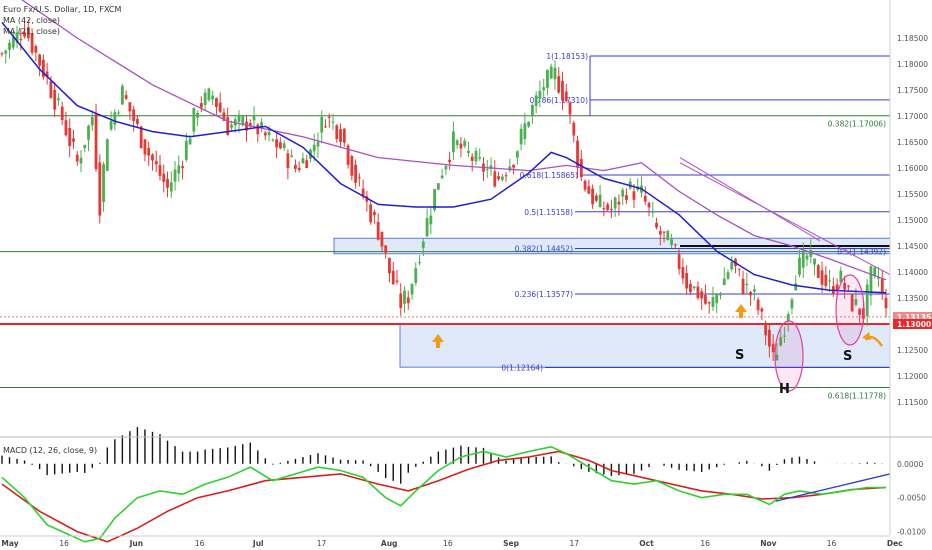 The height and width of the screenshot is (550, 932). Describe the element at coordinates (750, 199) in the screenshot. I see `trendline-lower` at that location.